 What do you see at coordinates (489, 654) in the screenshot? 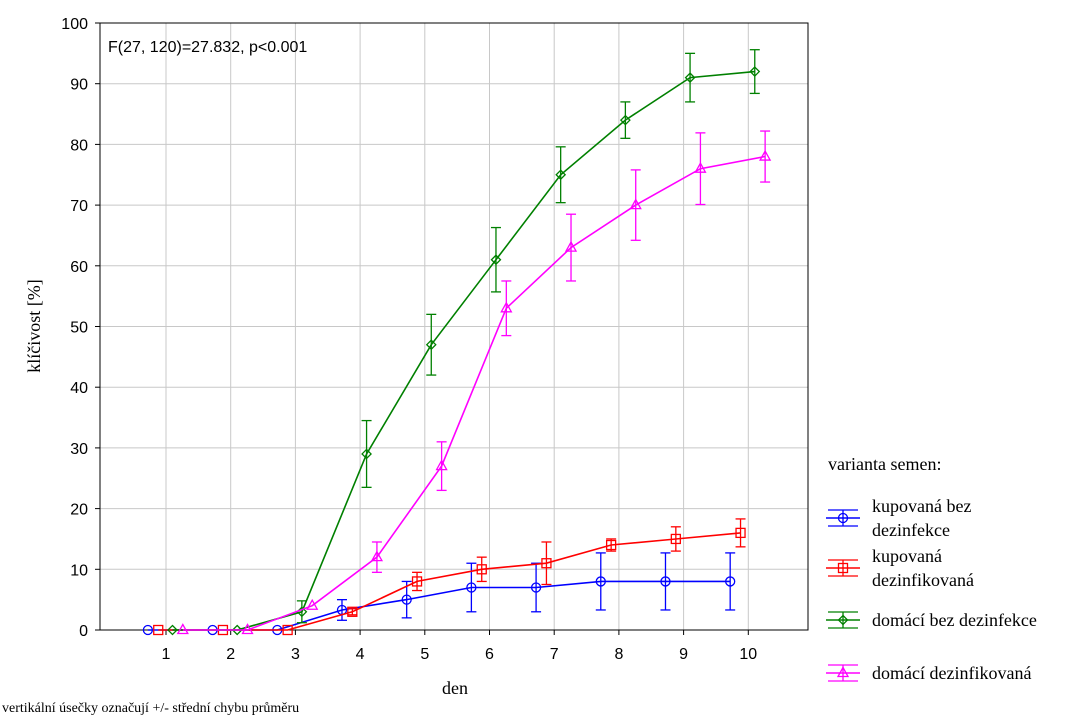
I see `x-tick-label: 6` at bounding box center [489, 654].